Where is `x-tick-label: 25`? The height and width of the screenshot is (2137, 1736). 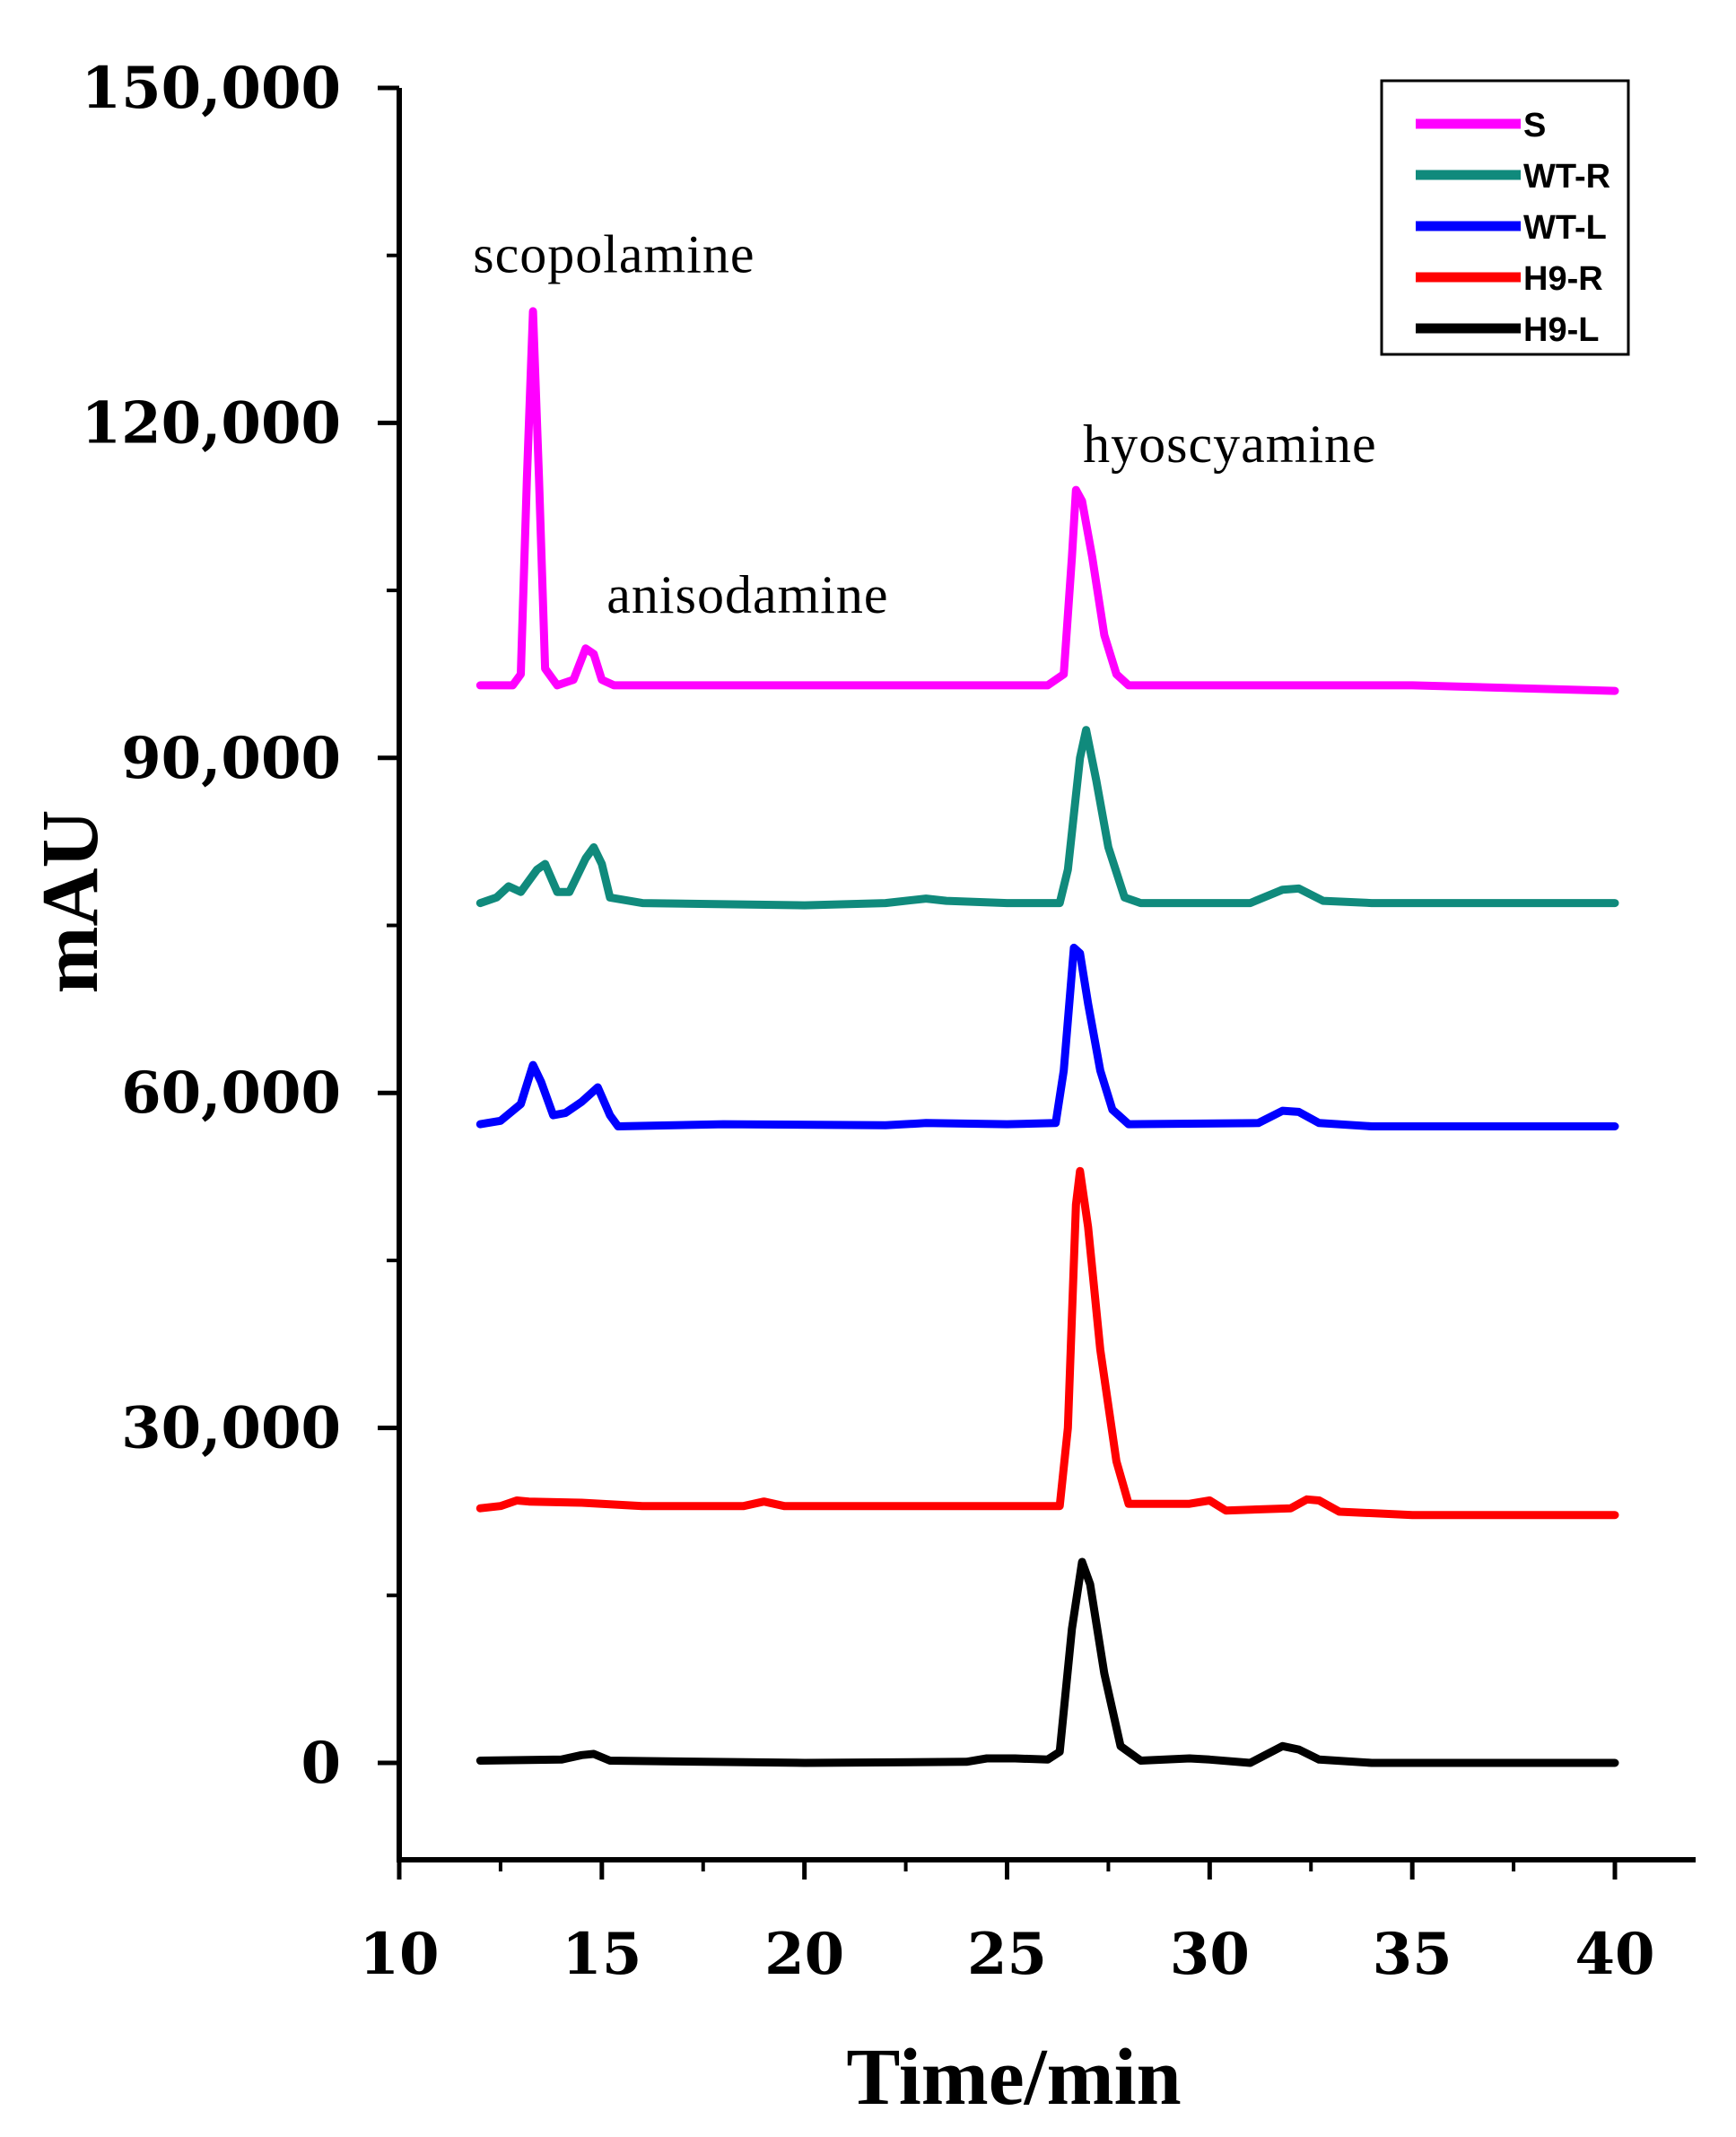
x-tick-label: 25 is located at coordinates (1007, 1954).